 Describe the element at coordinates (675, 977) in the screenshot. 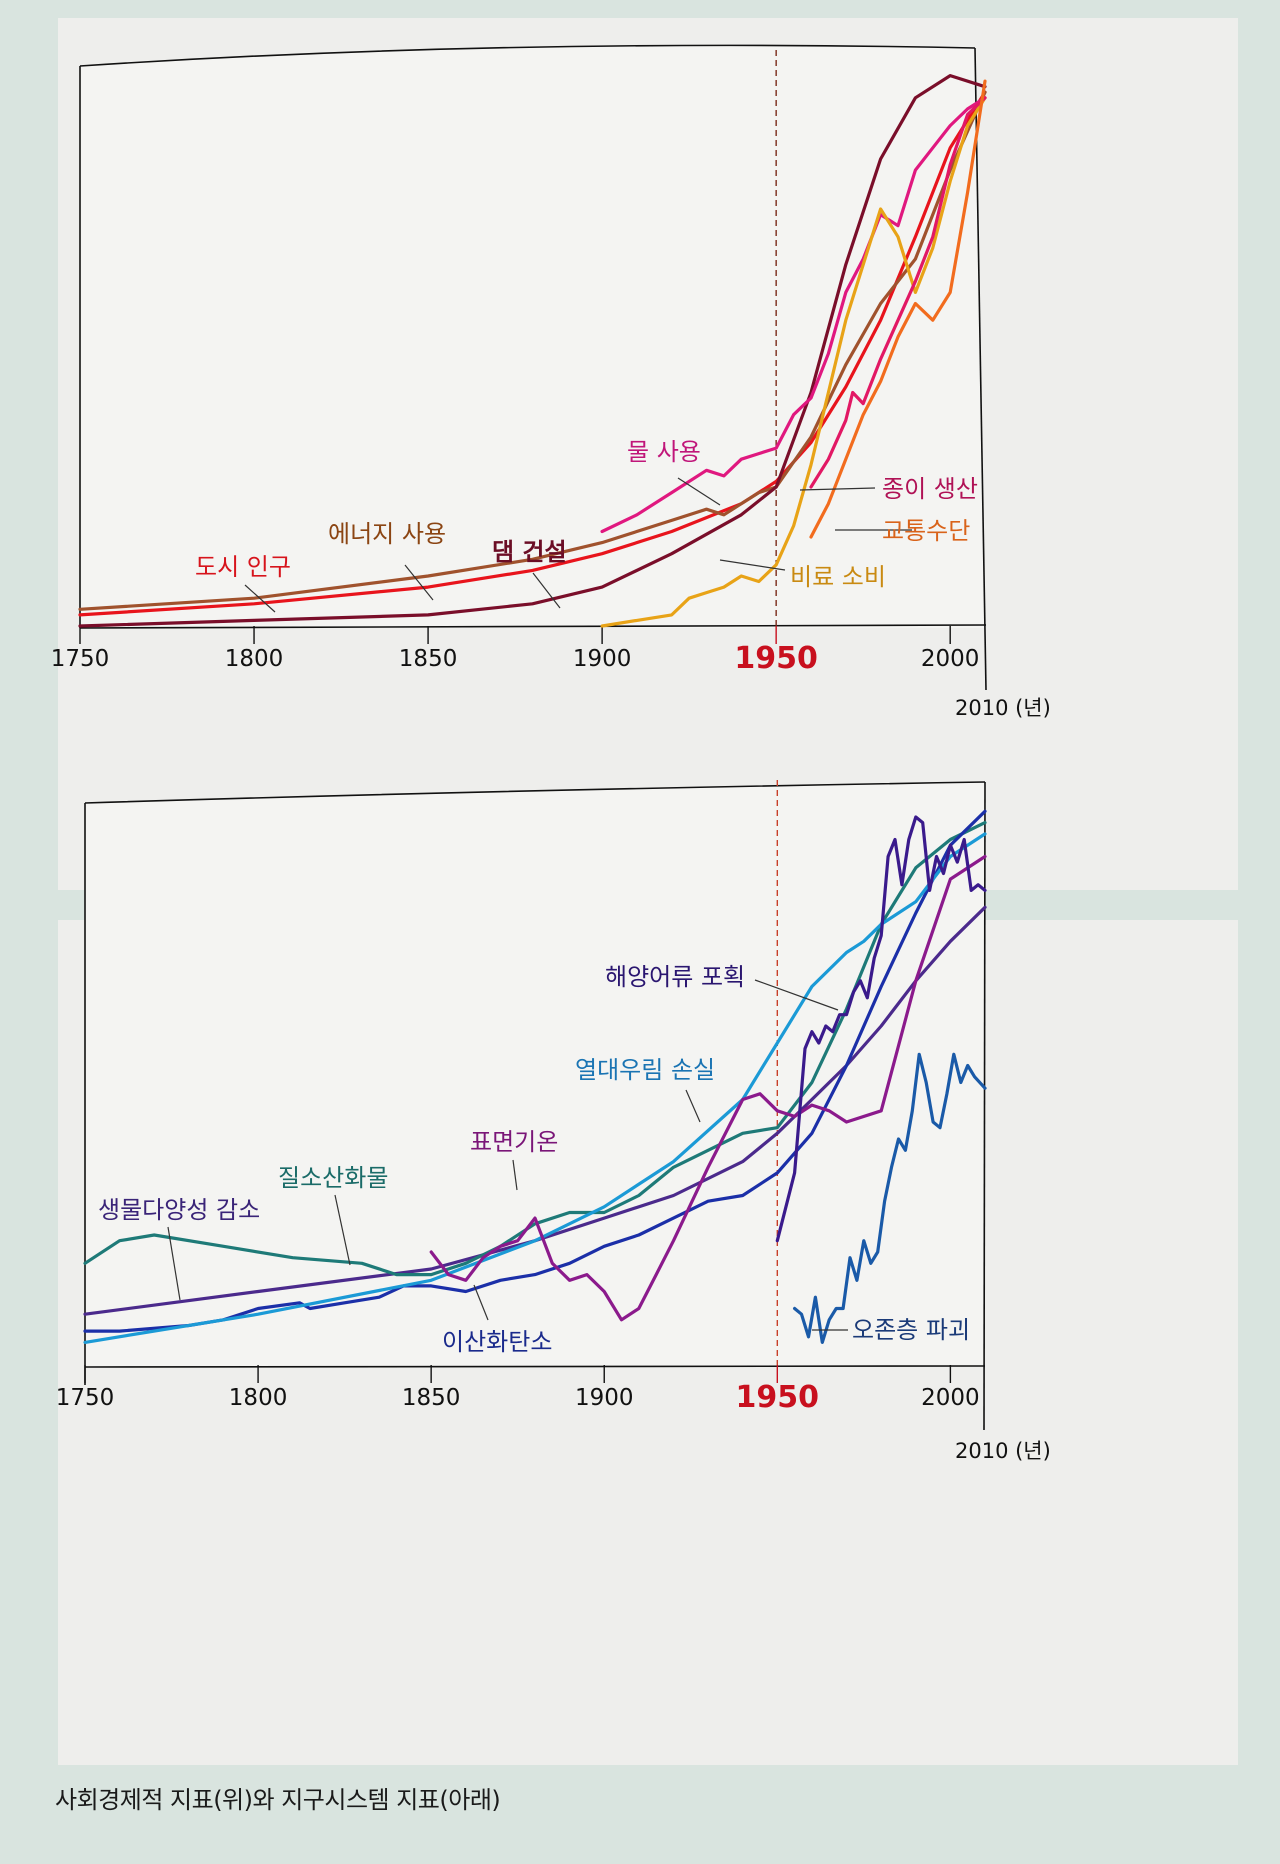

I see `label-marine-fish-capture: 해양어류 포획` at that location.